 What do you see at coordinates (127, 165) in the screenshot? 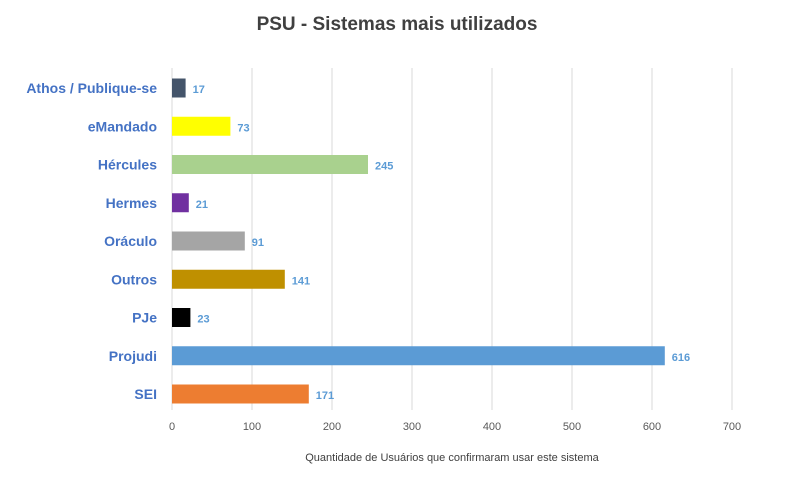
I see `category-label: Hércules` at bounding box center [127, 165].